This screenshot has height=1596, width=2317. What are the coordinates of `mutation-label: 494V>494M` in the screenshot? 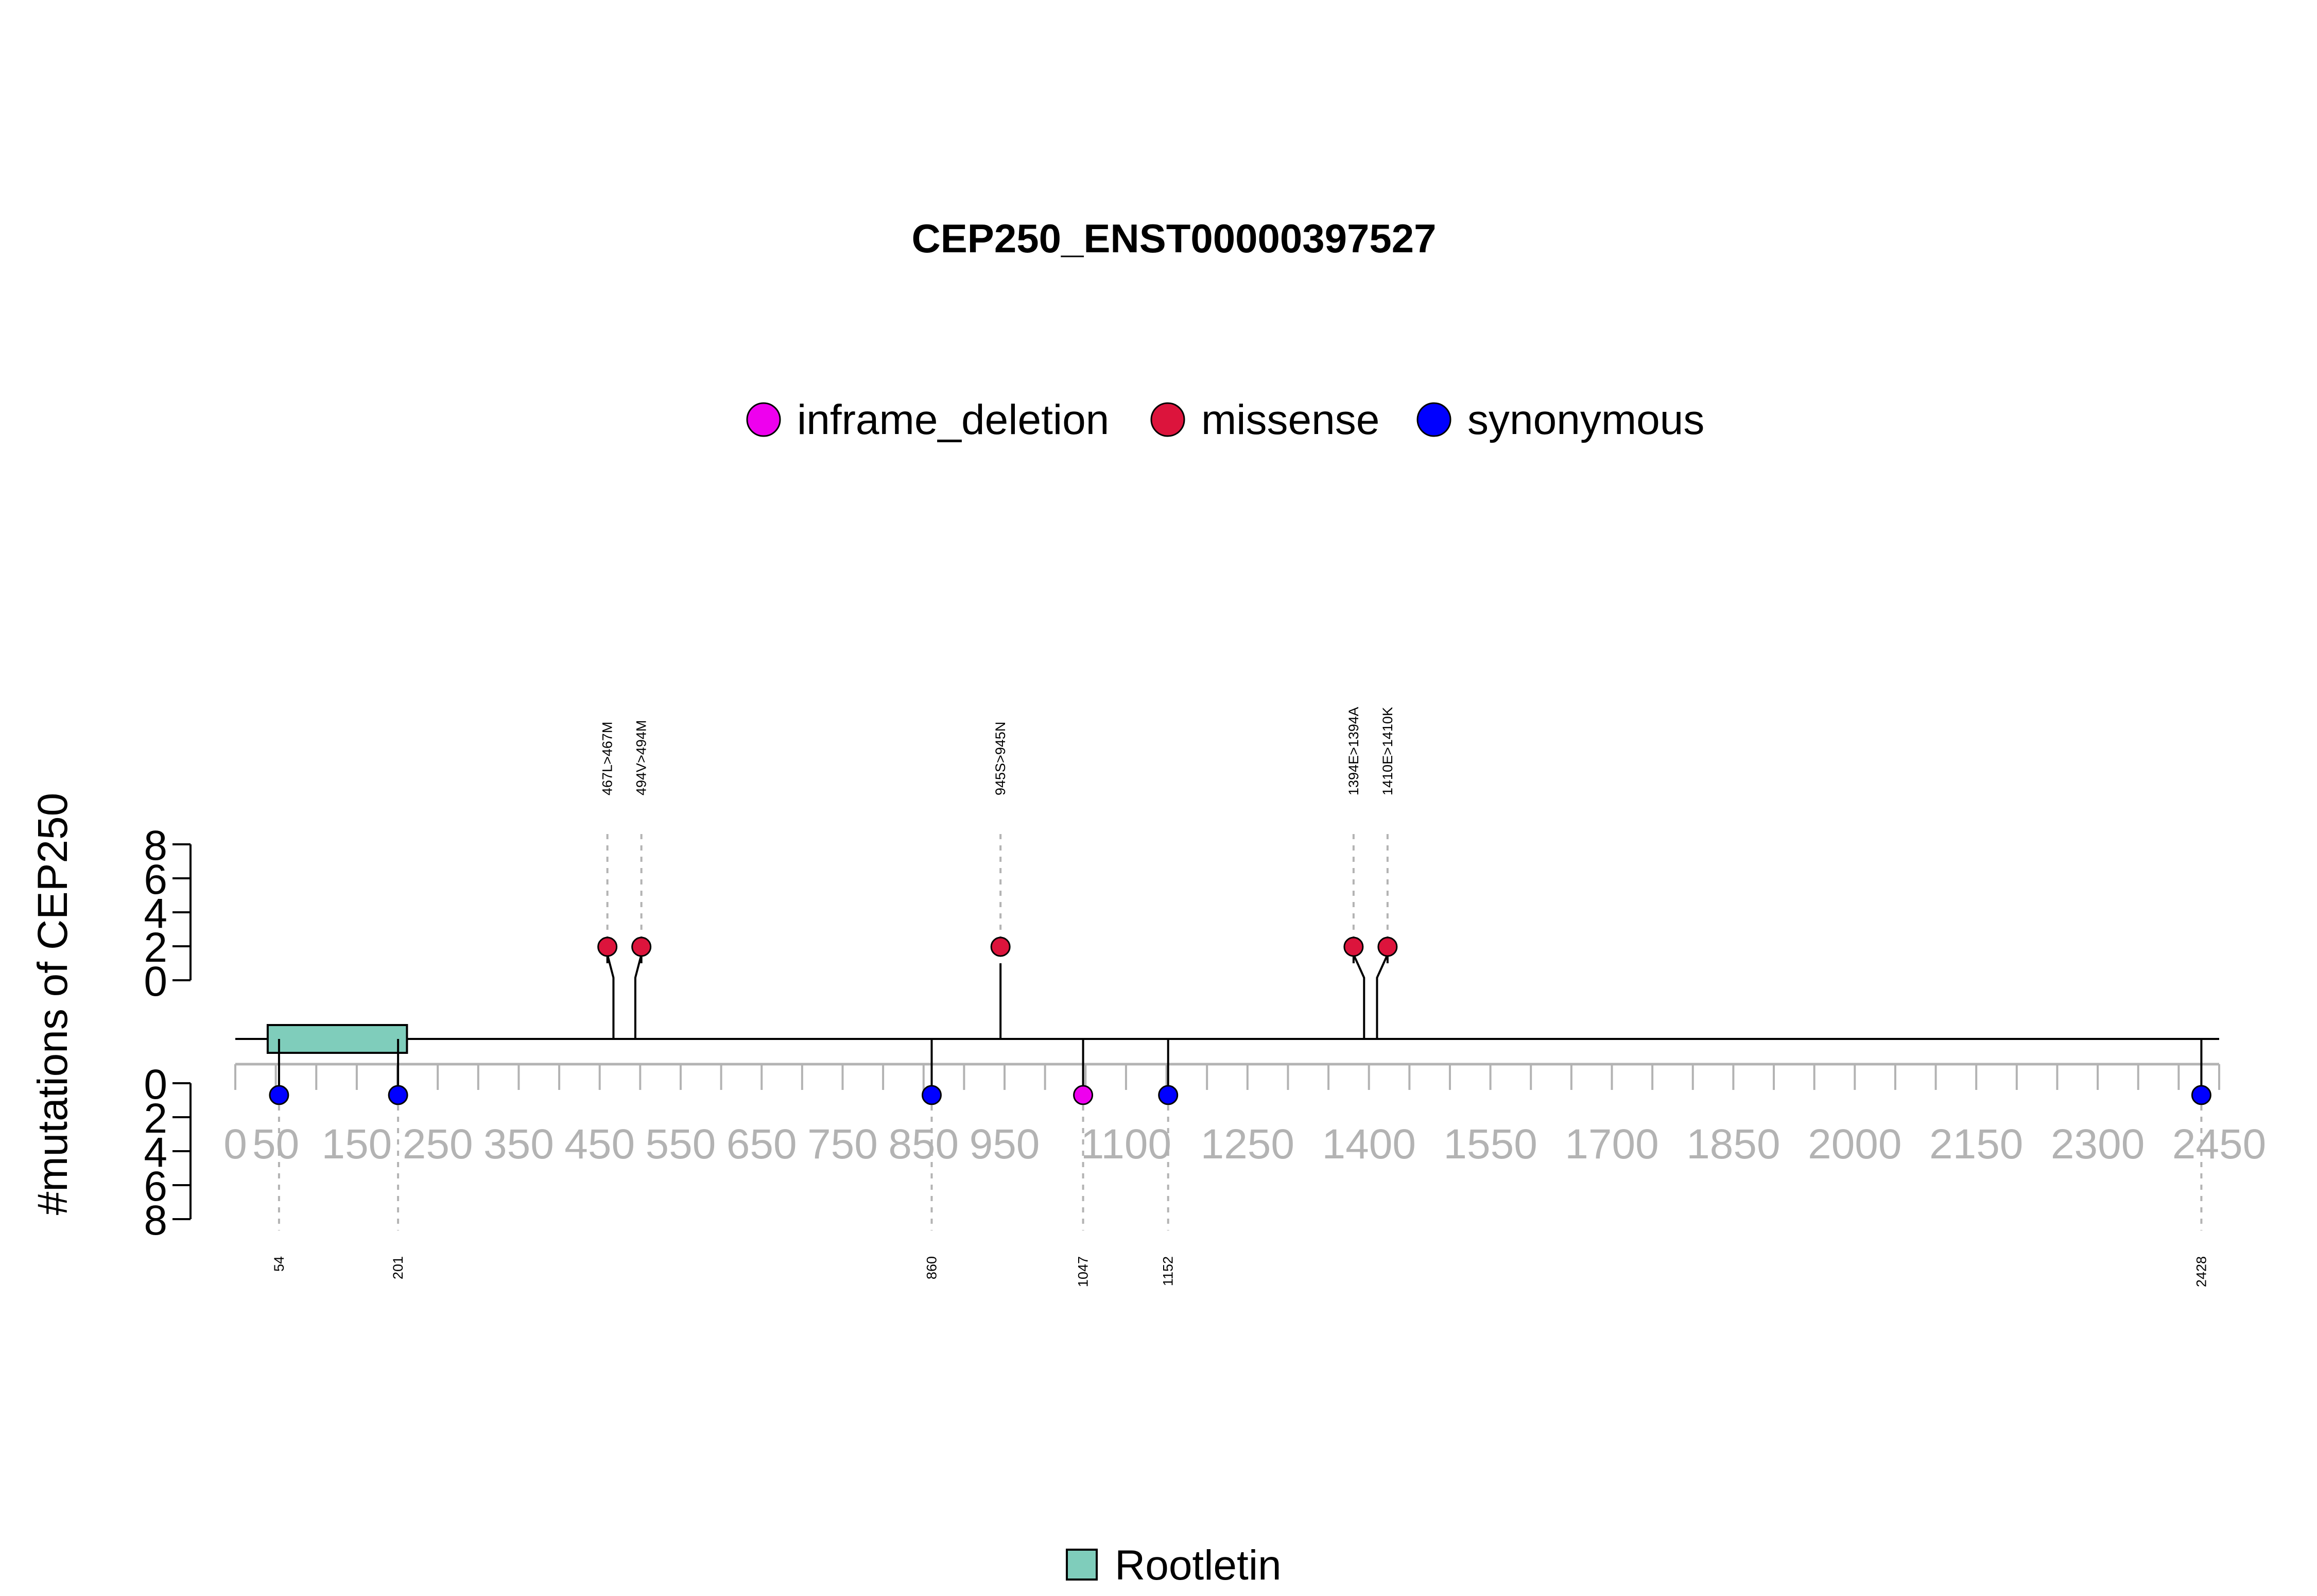 It's located at (641, 757).